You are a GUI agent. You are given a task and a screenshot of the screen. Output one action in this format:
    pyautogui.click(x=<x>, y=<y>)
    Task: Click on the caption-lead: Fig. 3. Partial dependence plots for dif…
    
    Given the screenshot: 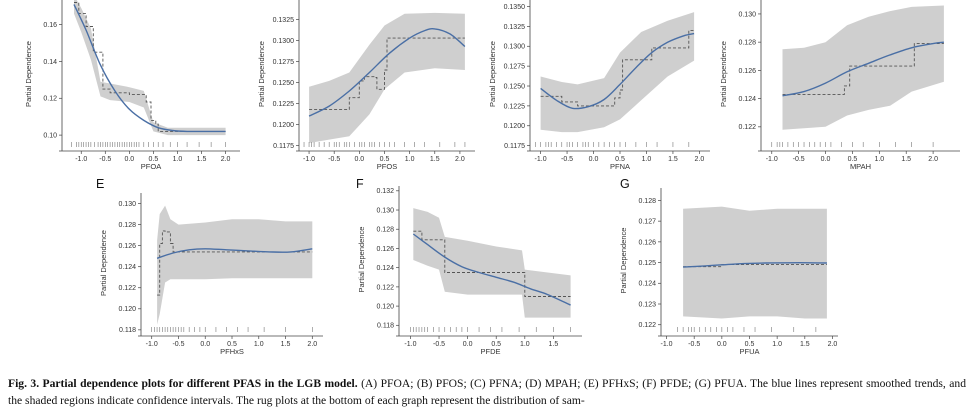 What is the action you would take?
    pyautogui.click(x=183, y=383)
    